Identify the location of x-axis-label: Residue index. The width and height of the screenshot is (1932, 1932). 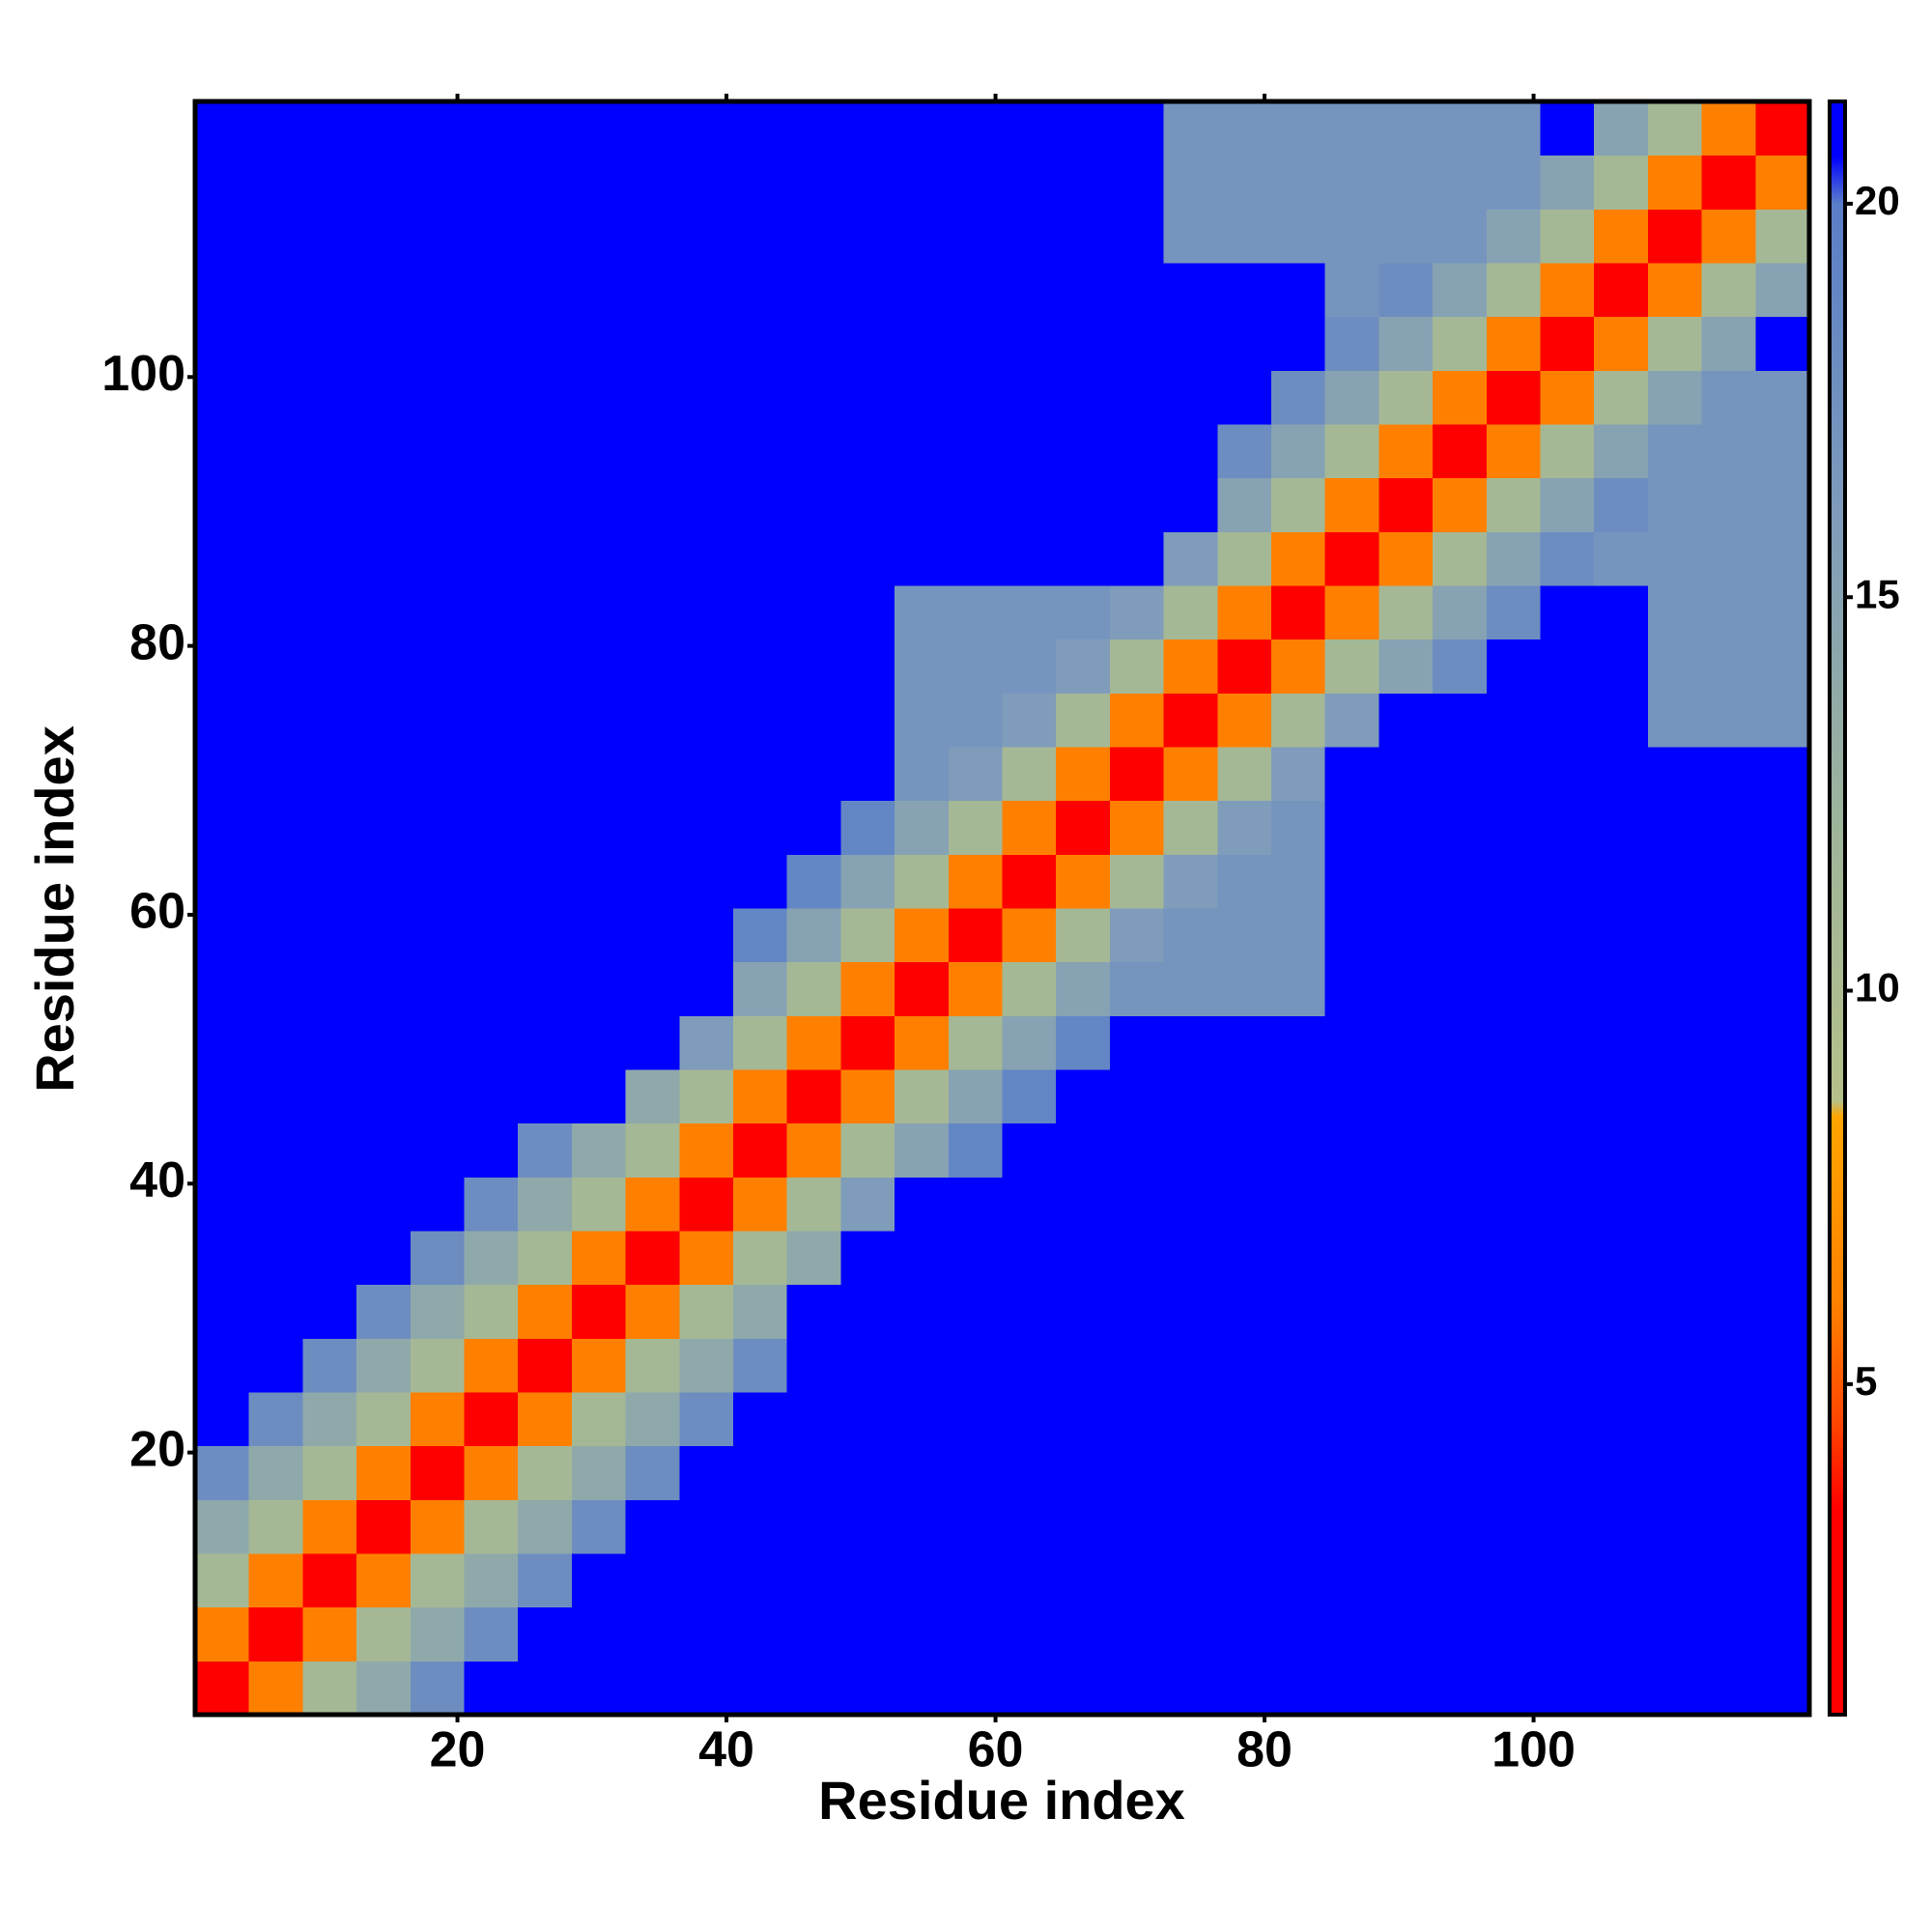
(1002, 1800).